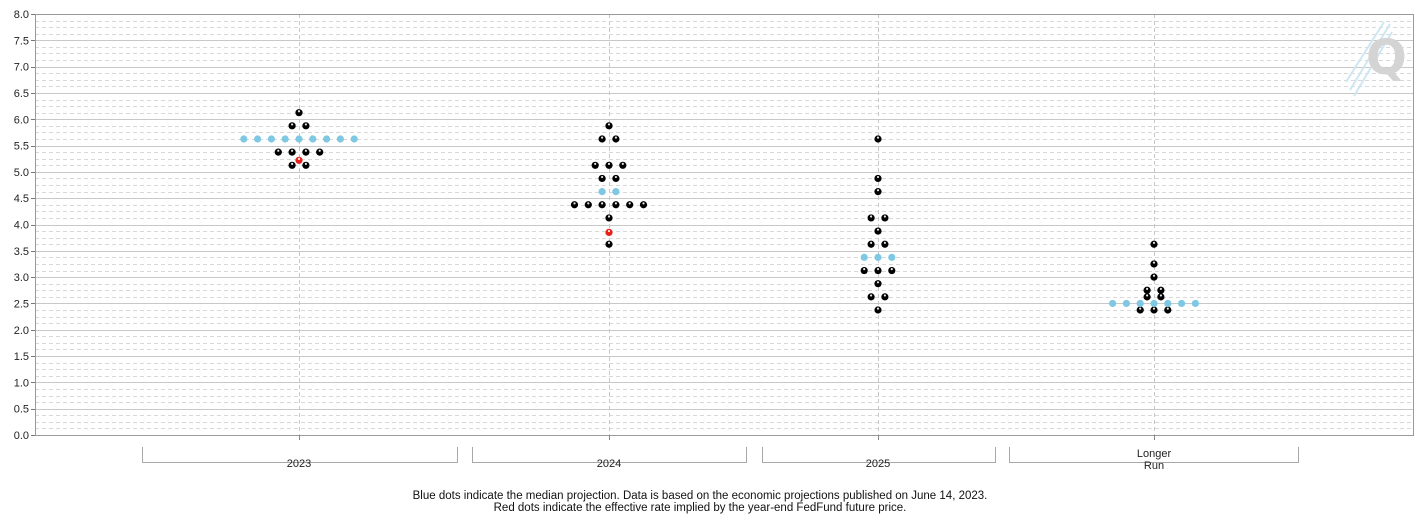  I want to click on category-label: 2023, so click(299, 464).